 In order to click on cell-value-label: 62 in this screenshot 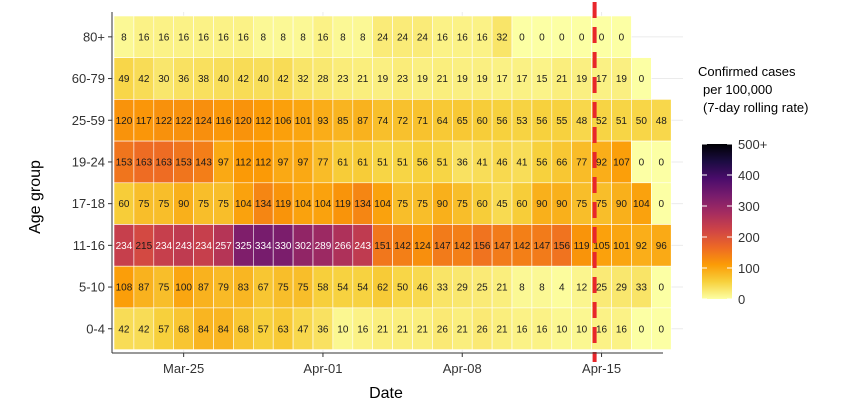, I will do `click(383, 288)`.